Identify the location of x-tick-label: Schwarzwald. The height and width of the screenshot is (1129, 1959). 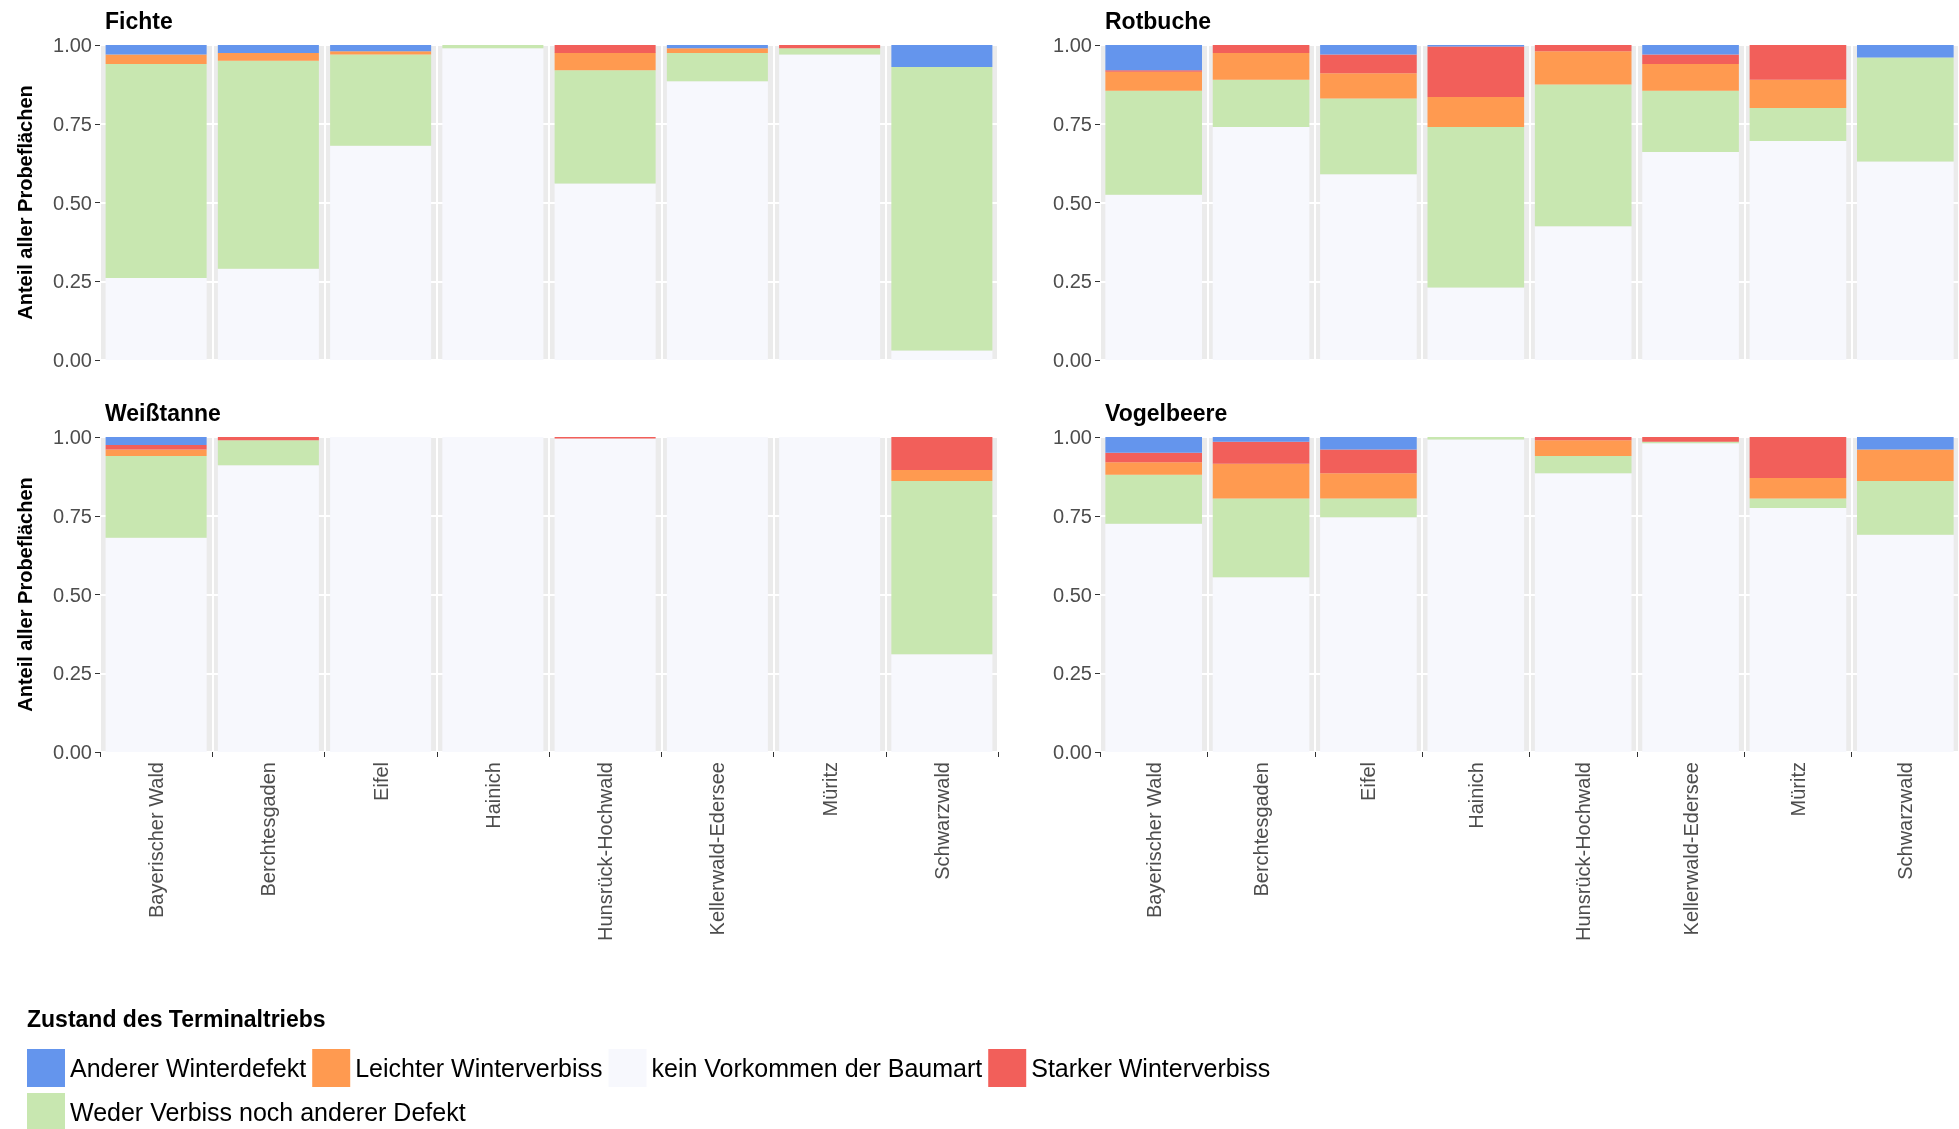
(1905, 821).